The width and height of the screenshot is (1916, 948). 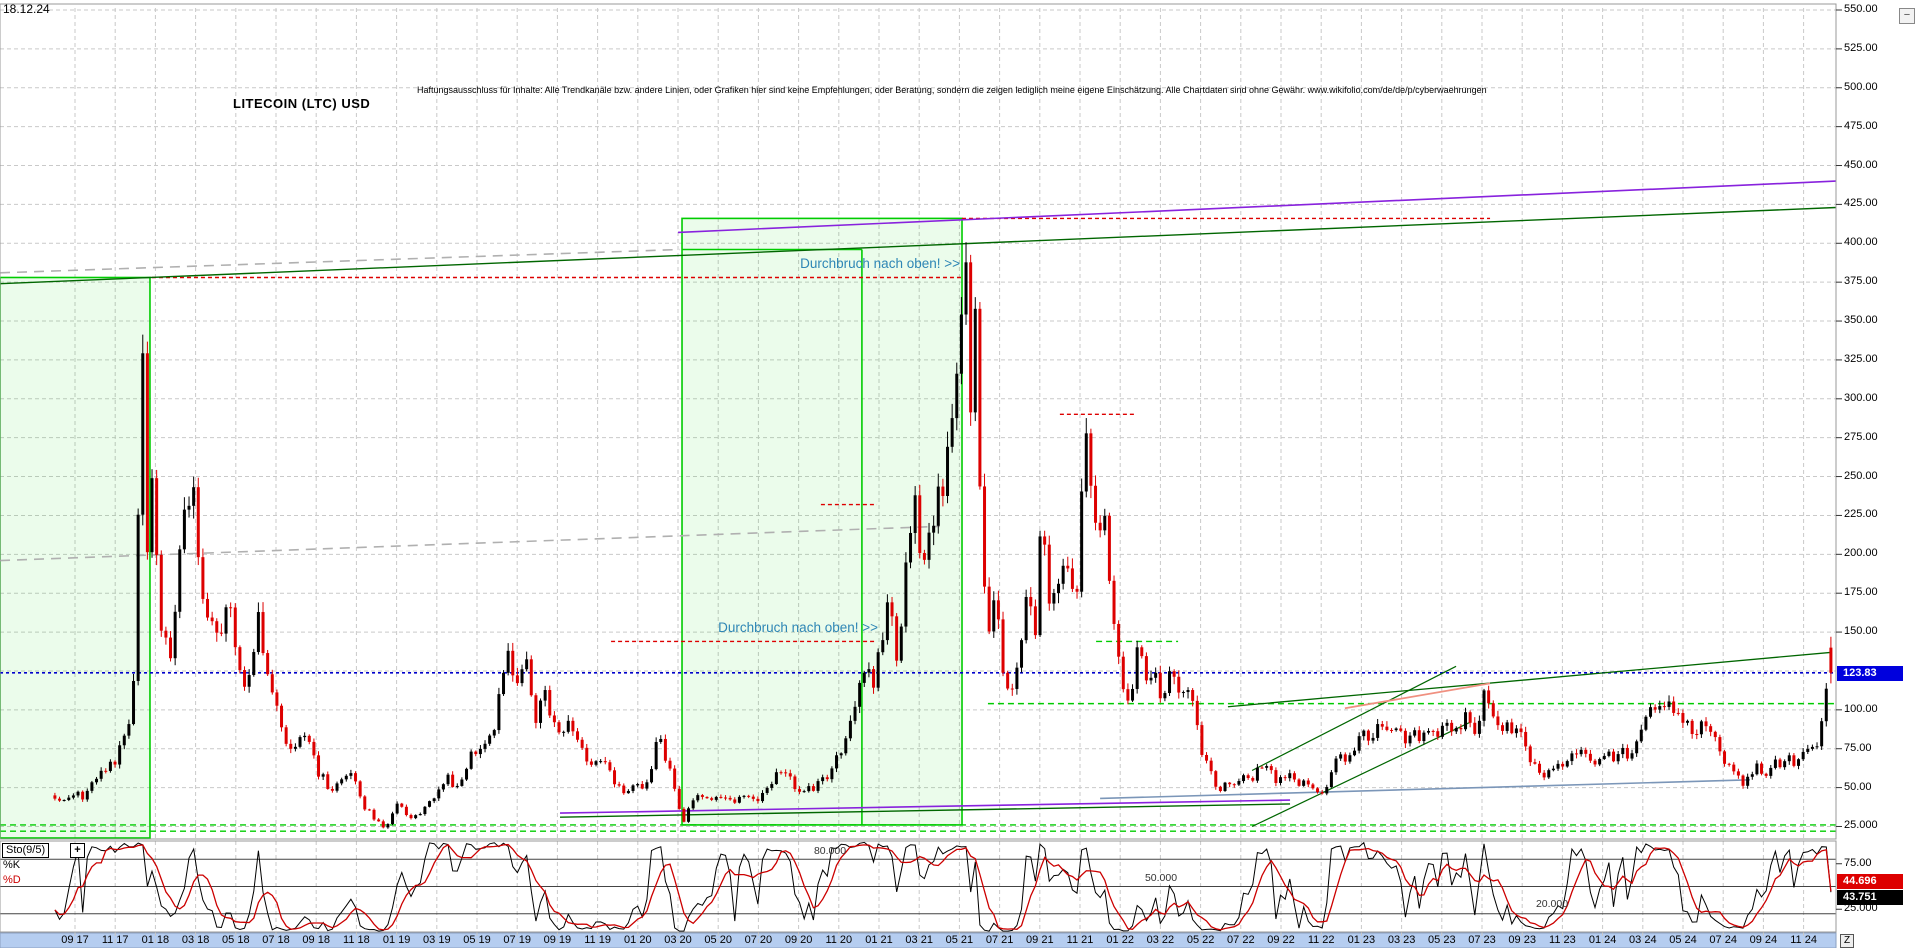 What do you see at coordinates (798, 627) in the screenshot?
I see `breakout-annotation-2: Durchbruch nach oben! >>` at bounding box center [798, 627].